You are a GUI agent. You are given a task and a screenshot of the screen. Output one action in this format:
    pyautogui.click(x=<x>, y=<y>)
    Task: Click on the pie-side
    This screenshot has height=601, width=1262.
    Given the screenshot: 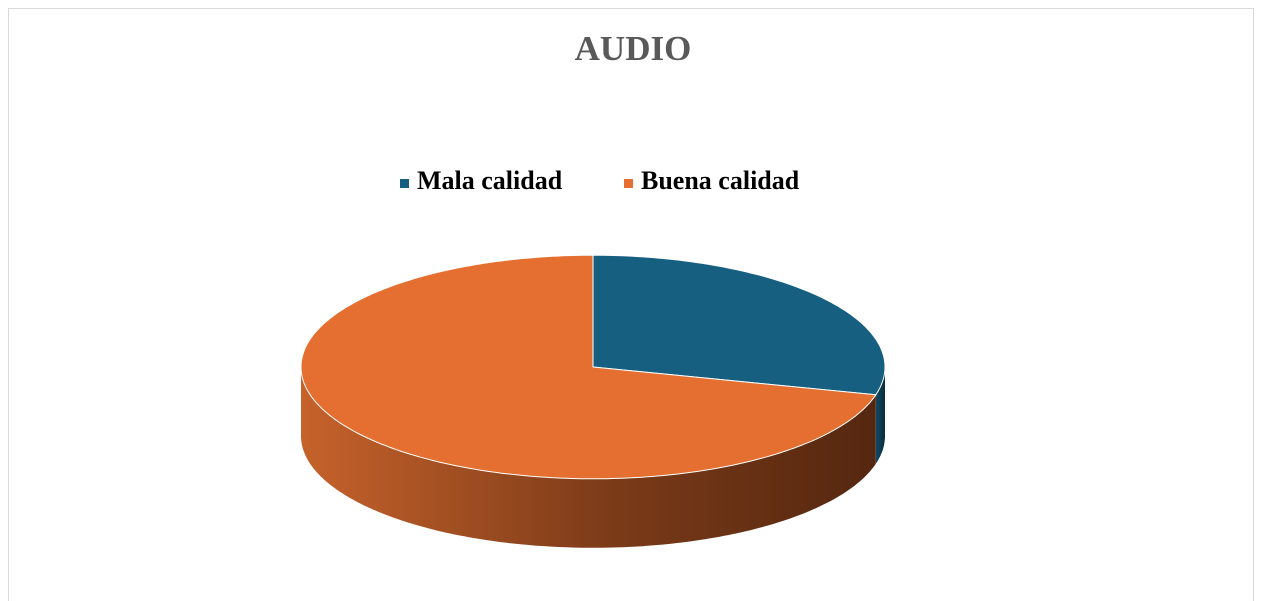 What is the action you would take?
    pyautogui.click(x=588, y=457)
    